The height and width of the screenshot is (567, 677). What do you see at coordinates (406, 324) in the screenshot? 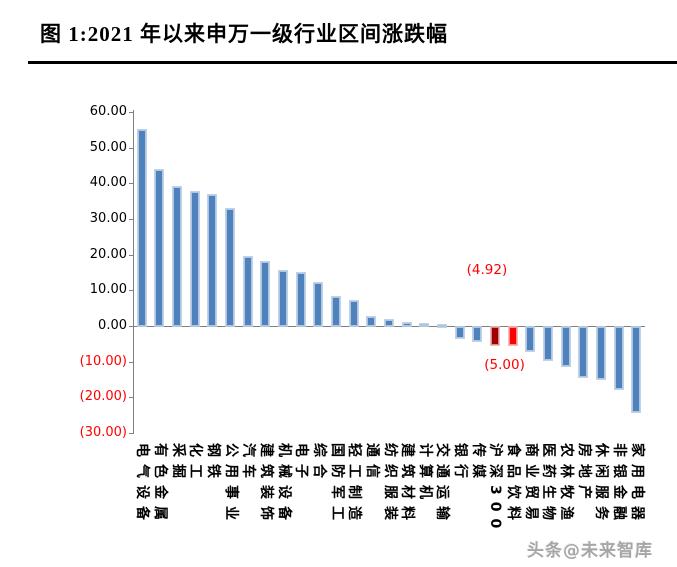
I see `bar-建筑材料` at bounding box center [406, 324].